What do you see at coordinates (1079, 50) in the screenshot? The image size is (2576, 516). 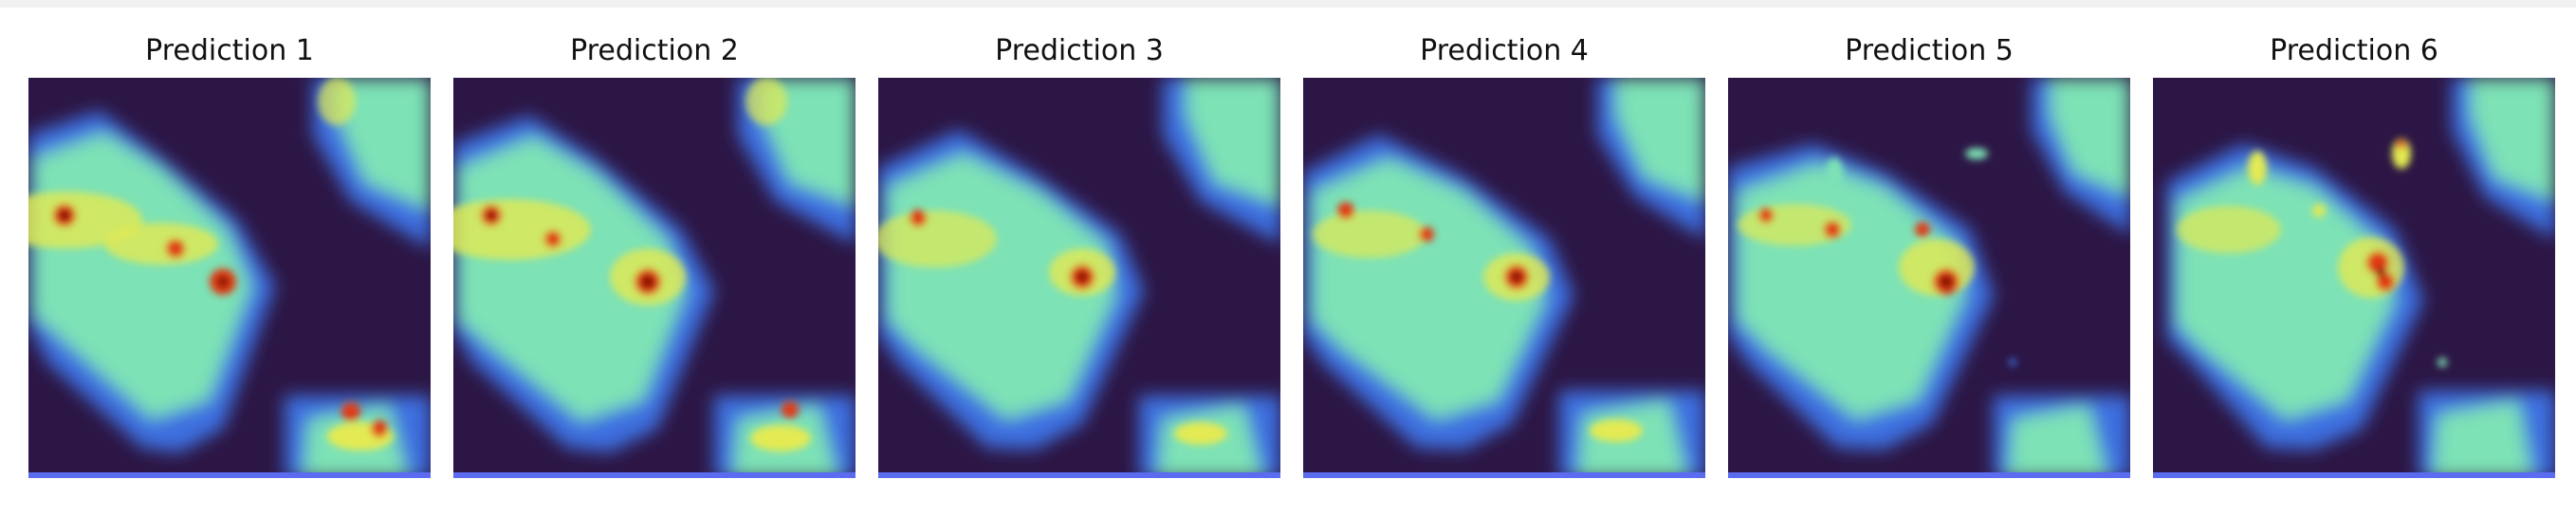 I see `panel-title: Prediction 3` at bounding box center [1079, 50].